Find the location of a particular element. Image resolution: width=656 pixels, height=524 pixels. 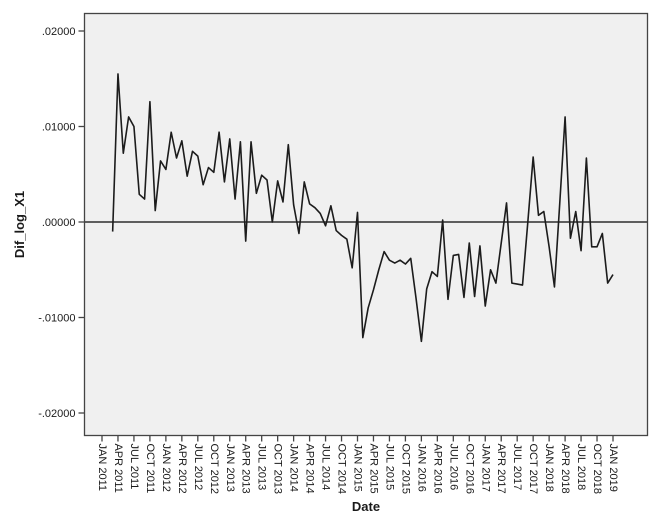

x-tick-label: OCT 2013 is located at coordinates (278, 469).